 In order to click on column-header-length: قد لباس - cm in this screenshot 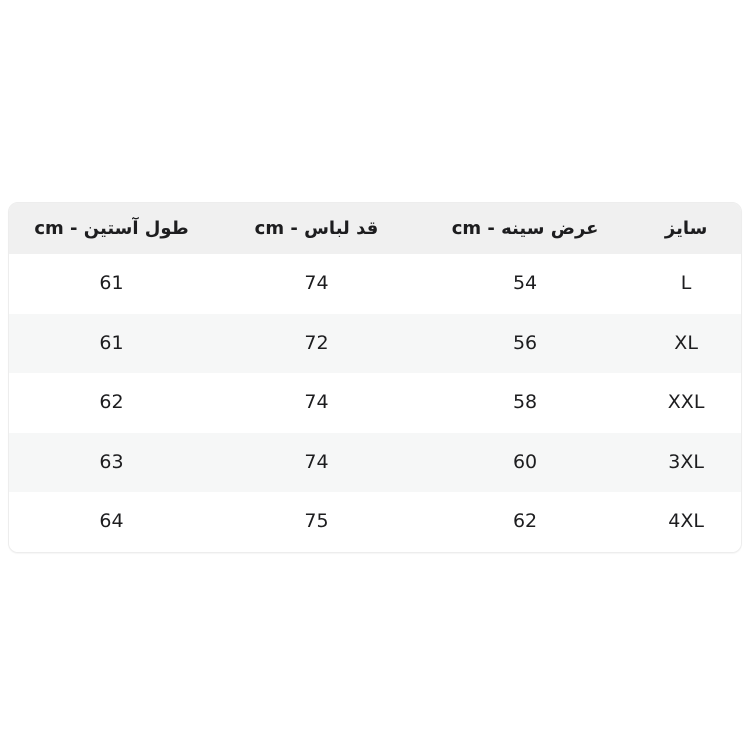, I will do `click(316, 228)`.